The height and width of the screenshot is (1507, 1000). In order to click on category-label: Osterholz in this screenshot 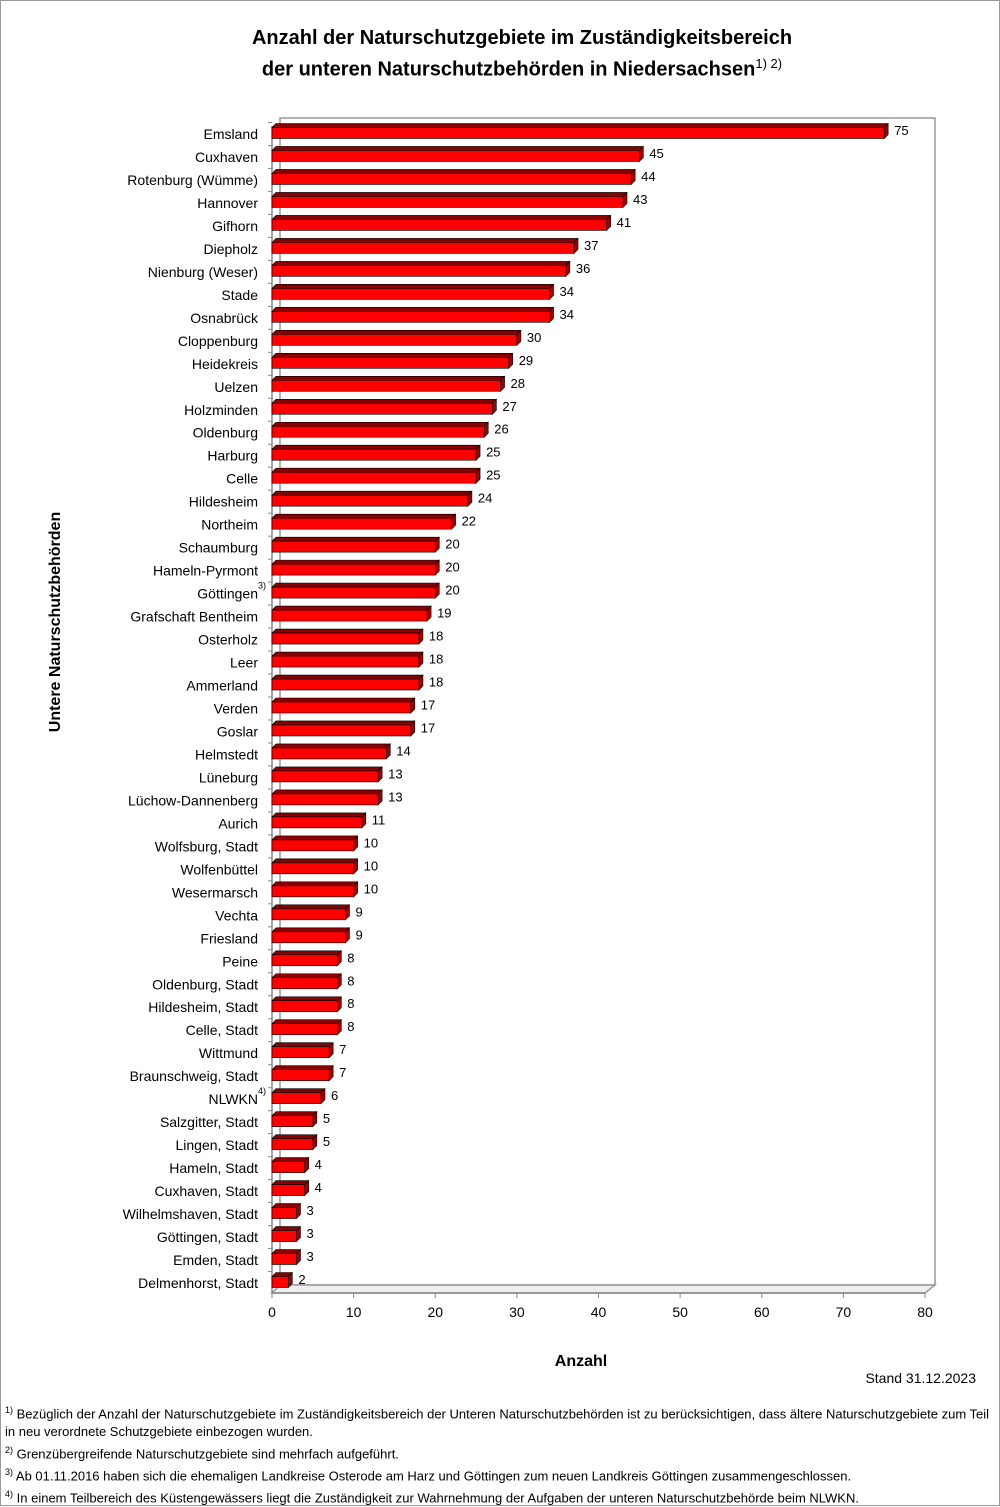, I will do `click(228, 640)`.